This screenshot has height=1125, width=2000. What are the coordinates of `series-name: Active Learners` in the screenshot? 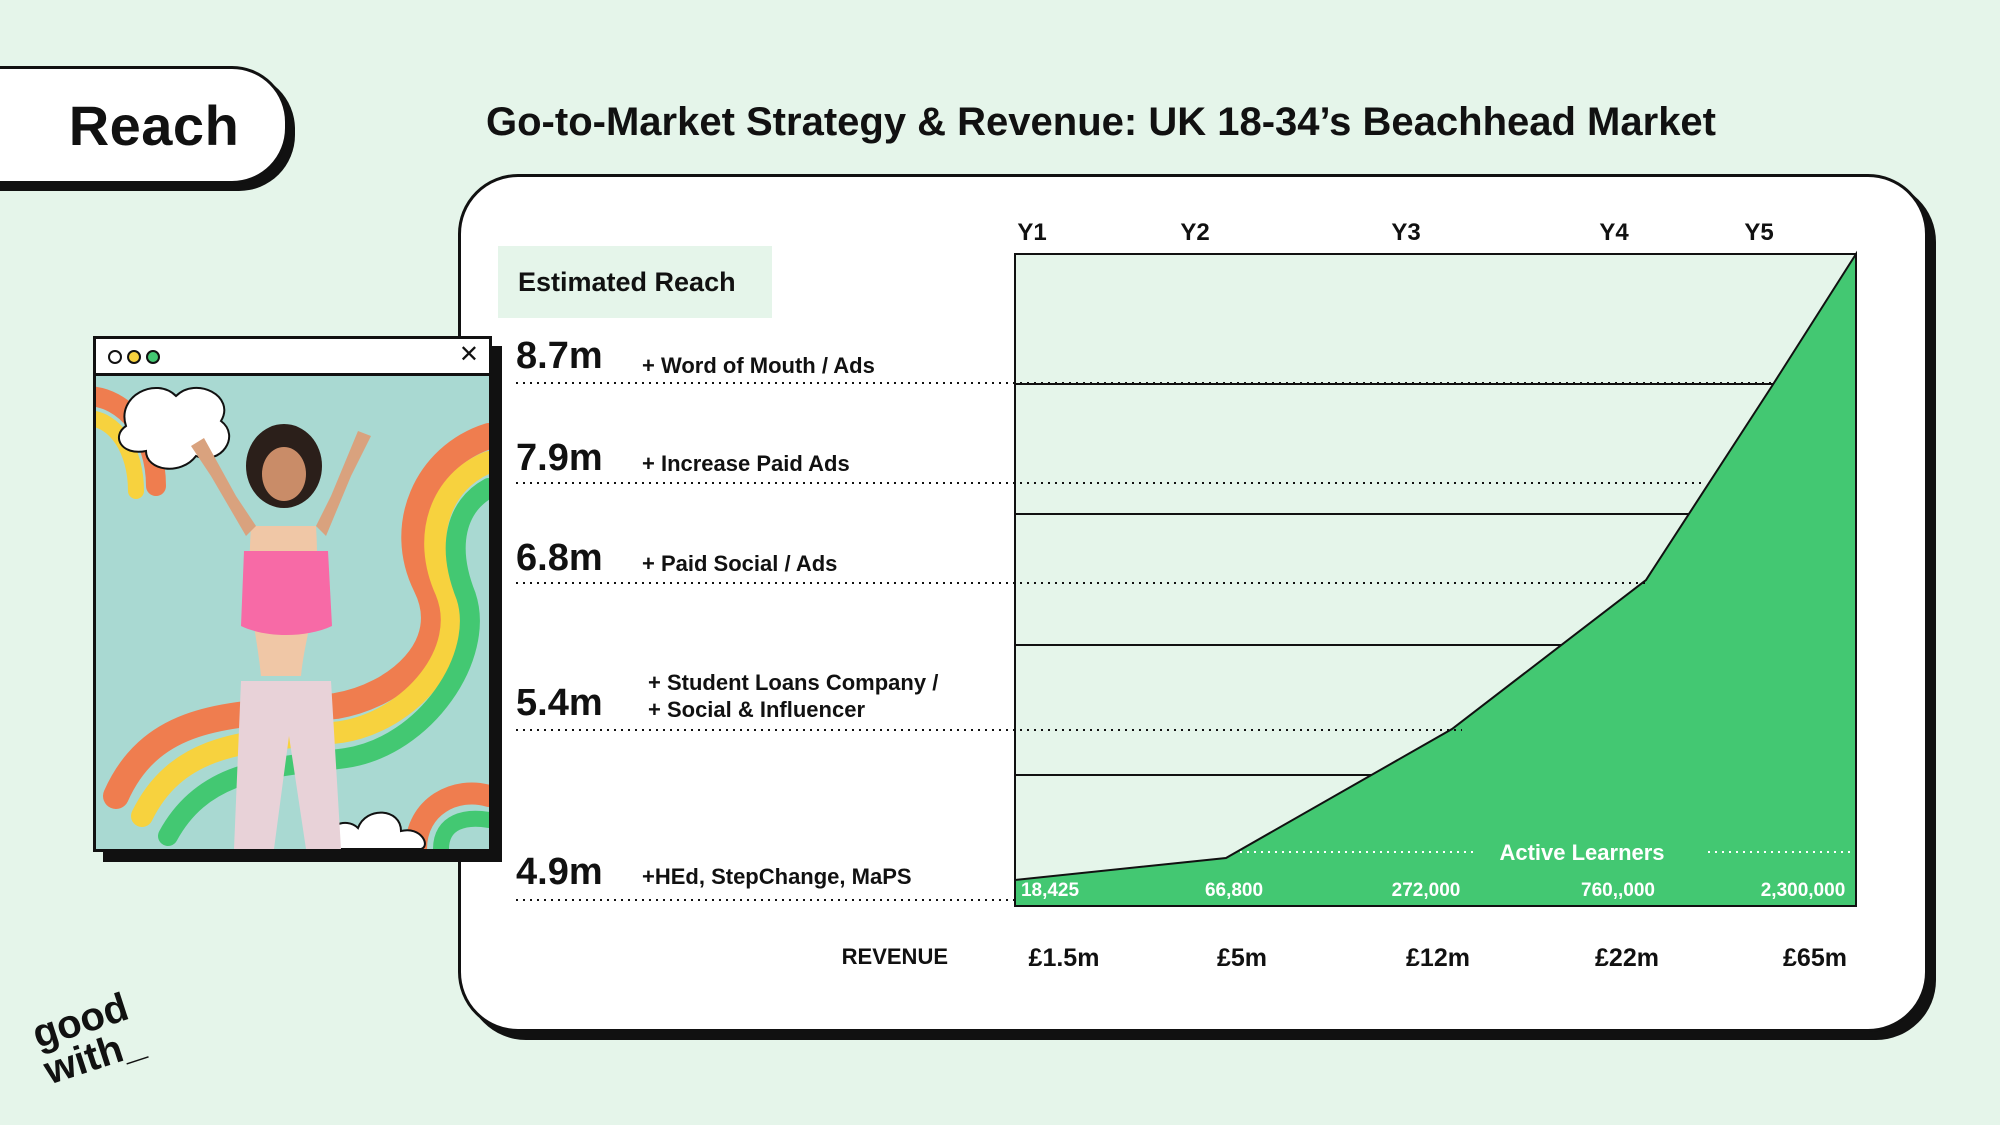 It's located at (1581, 852).